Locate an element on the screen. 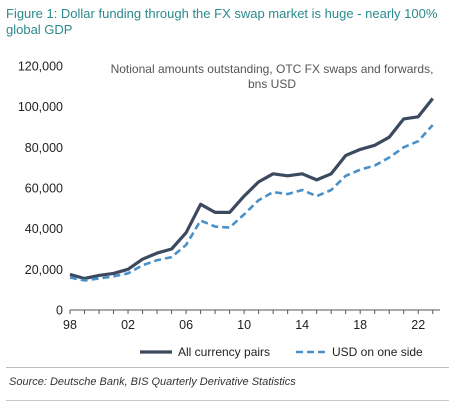 This screenshot has height=408, width=455. x-tick-label: 18 is located at coordinates (360, 325).